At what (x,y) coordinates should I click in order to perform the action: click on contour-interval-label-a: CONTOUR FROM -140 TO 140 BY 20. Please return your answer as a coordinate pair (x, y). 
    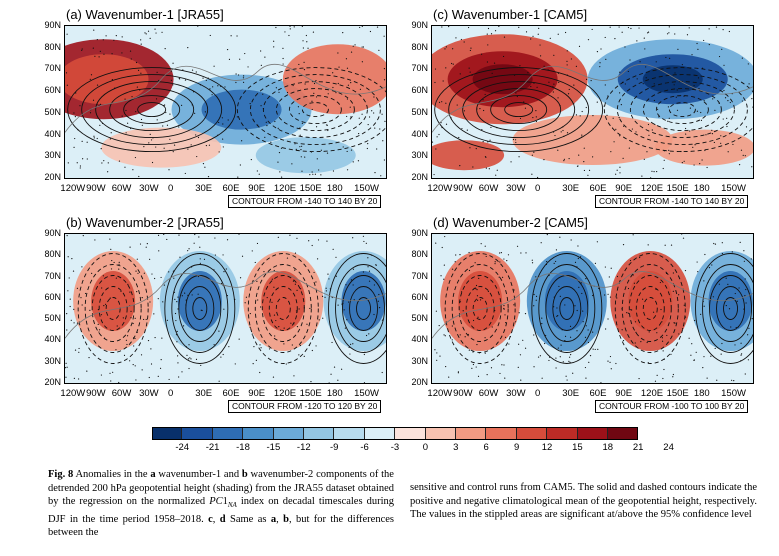
    Looking at the image, I should click on (305, 201).